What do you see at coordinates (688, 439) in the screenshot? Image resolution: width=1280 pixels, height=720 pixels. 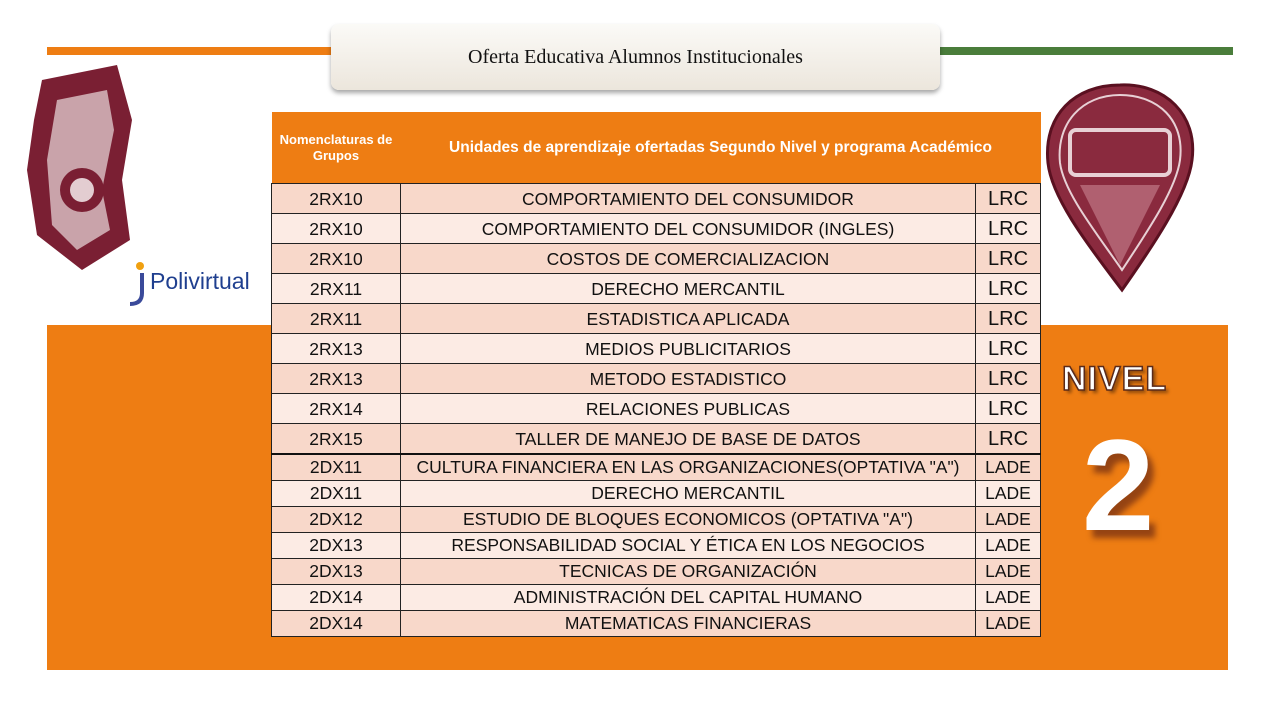 I see `unit-cell: TALLER DE MANEJO DE BASE DE DATOS` at bounding box center [688, 439].